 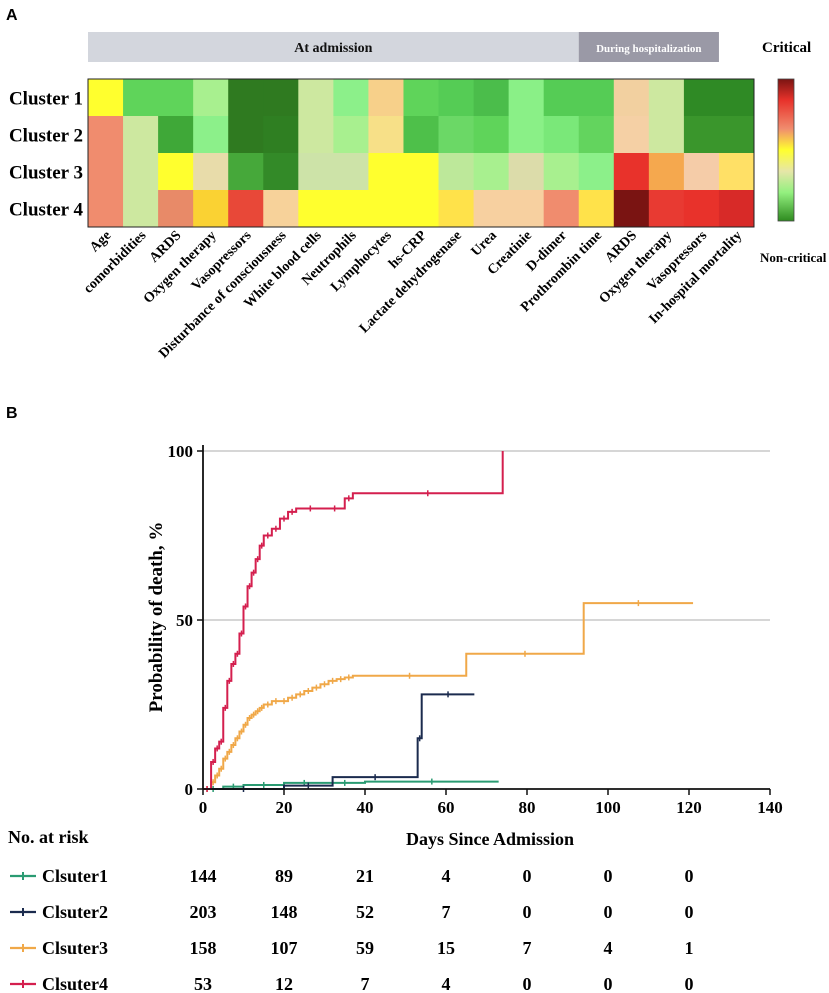 What do you see at coordinates (786, 48) in the screenshot?
I see `critical-label: Critical` at bounding box center [786, 48].